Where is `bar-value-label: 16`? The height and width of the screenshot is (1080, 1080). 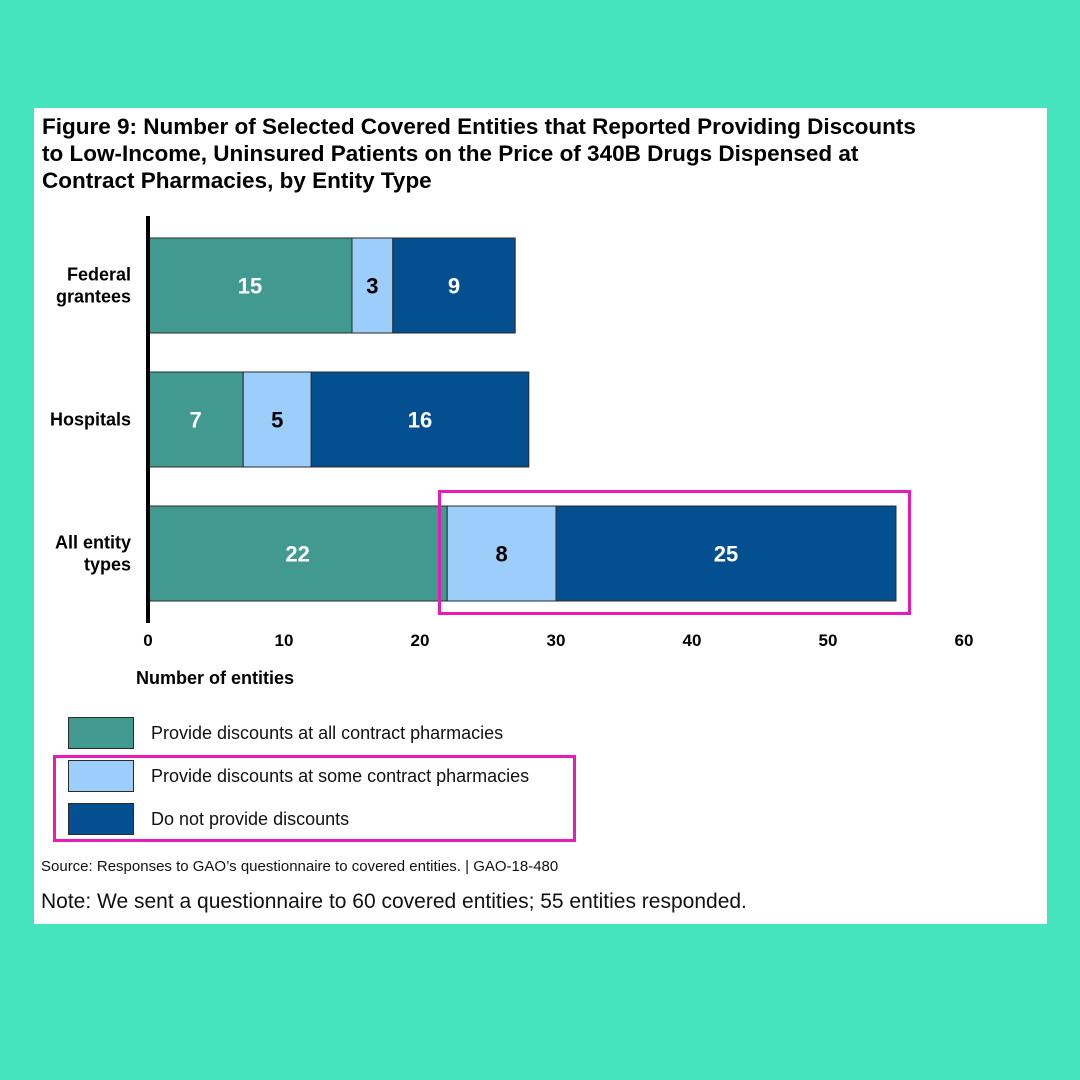 bar-value-label: 16 is located at coordinates (420, 420).